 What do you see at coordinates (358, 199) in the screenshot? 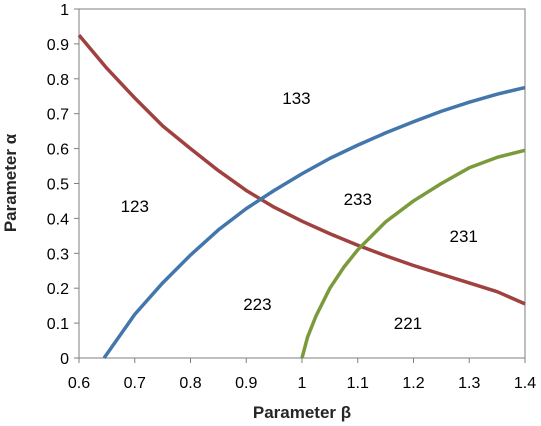
I see `region-label-233: 233` at bounding box center [358, 199].